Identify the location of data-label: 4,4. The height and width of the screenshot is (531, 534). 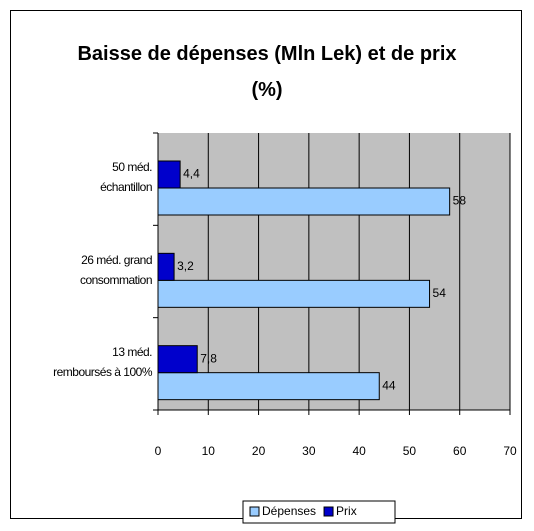
(191, 174).